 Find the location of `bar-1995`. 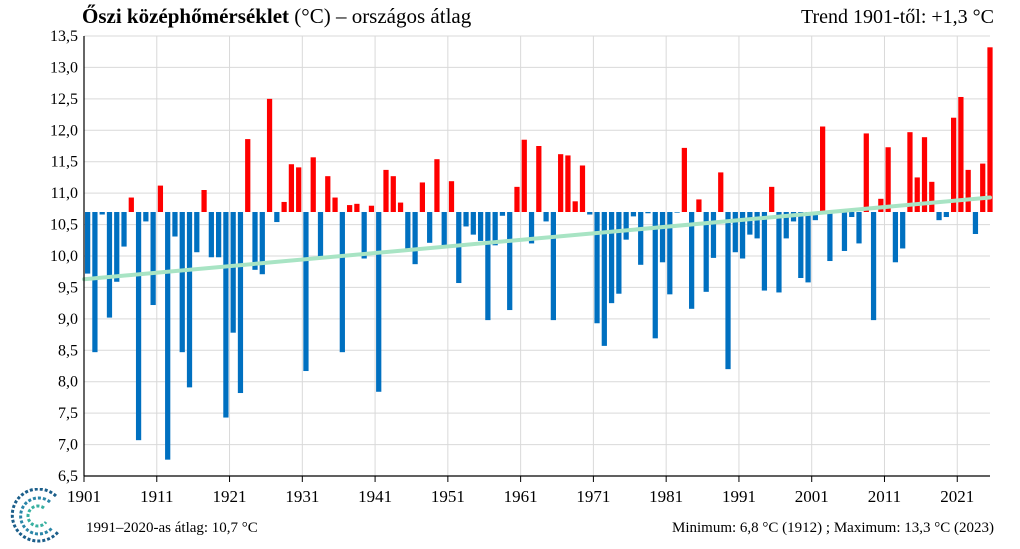

bar-1995 is located at coordinates (772, 199).